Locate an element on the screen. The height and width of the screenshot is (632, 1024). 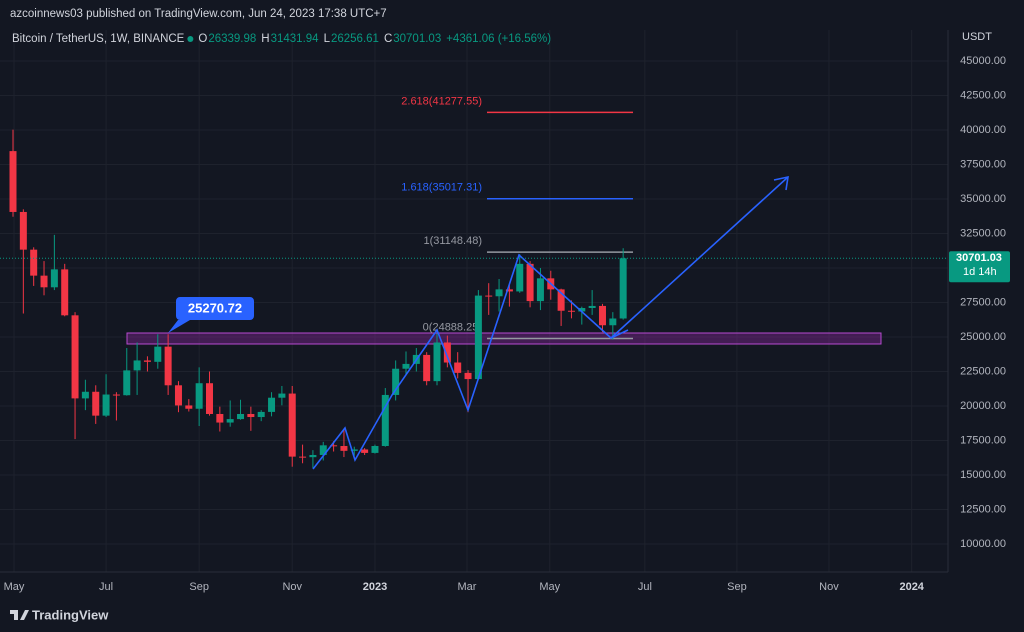
market-dot is located at coordinates (190, 39).